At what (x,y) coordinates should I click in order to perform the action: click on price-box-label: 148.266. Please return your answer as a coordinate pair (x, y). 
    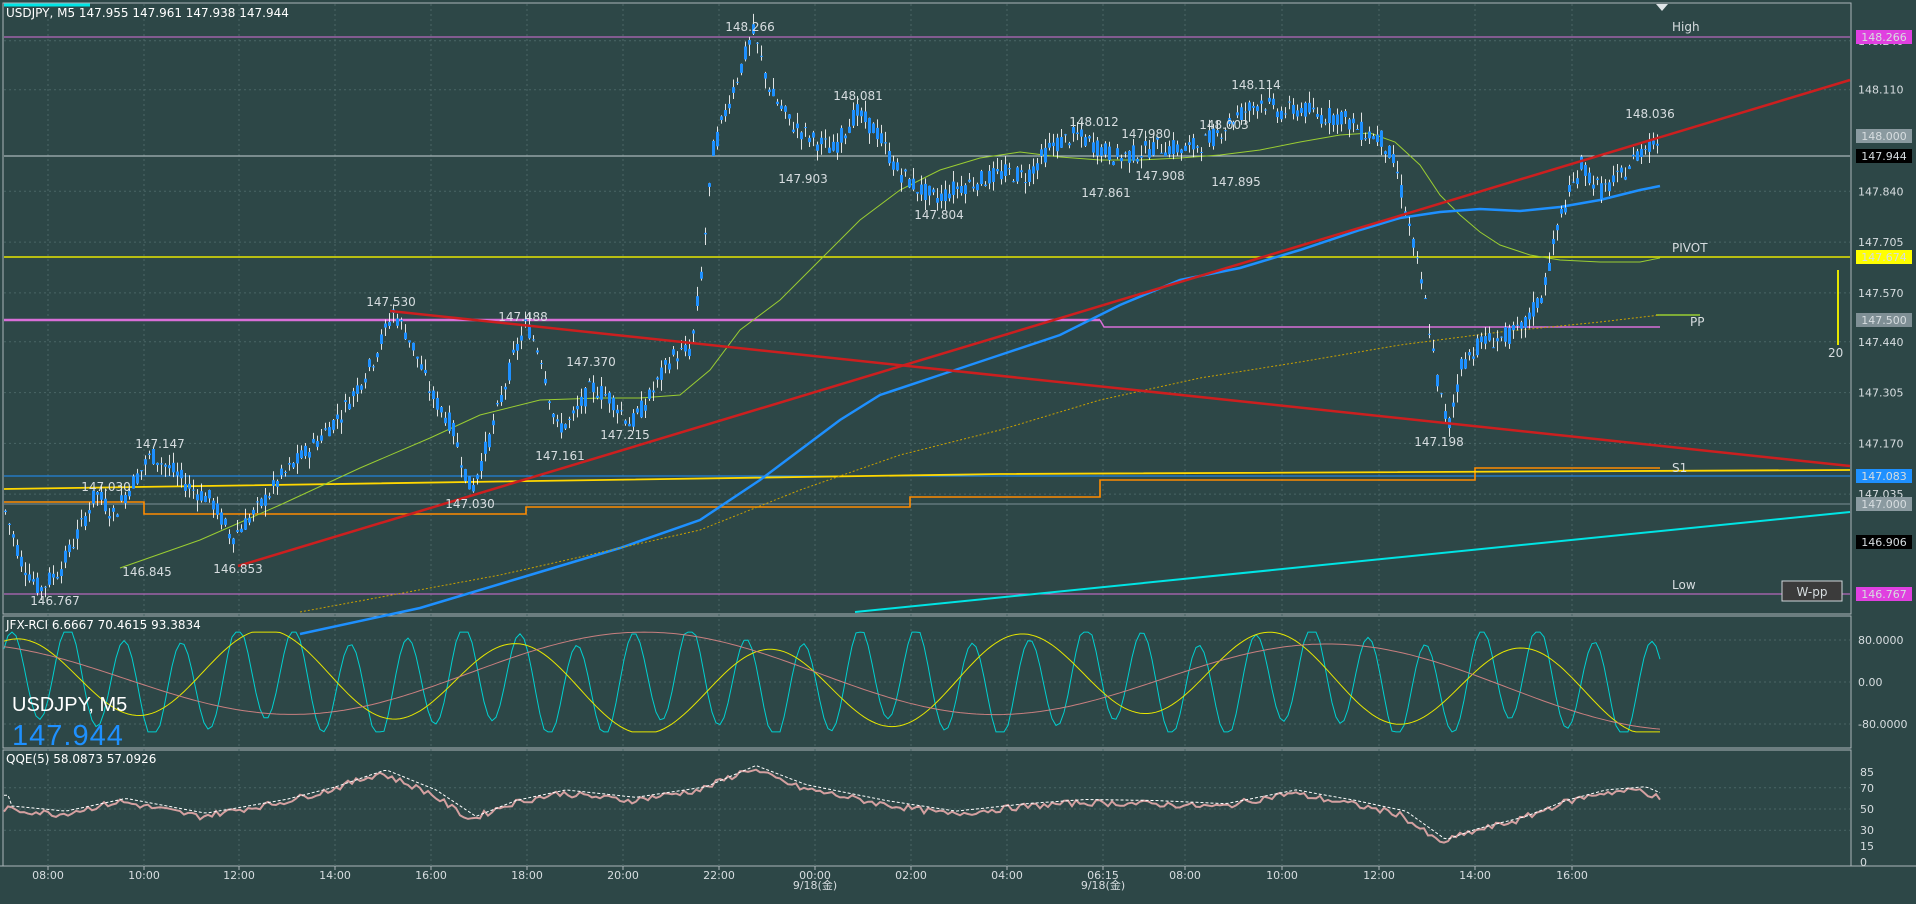
    Looking at the image, I should click on (1884, 37).